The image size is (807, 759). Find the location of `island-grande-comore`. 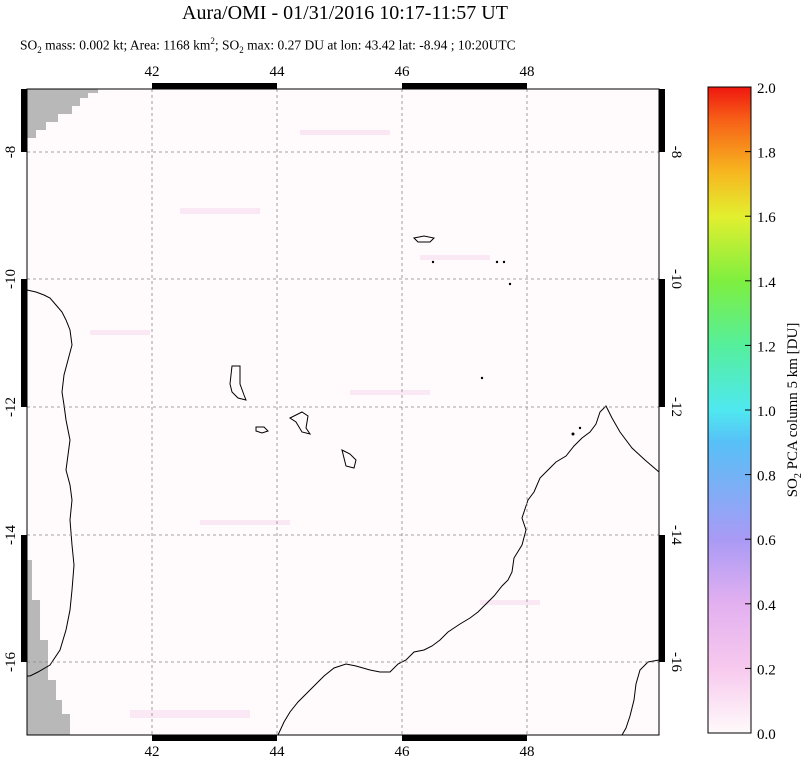

island-grande-comore is located at coordinates (238, 383).